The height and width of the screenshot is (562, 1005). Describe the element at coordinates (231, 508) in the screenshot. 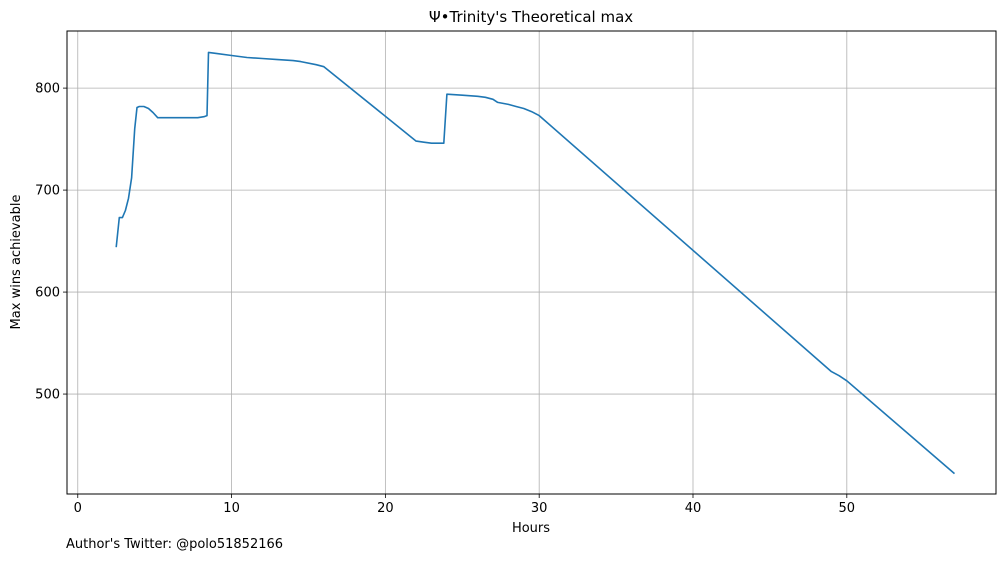

I see `x-tick-label: 10` at that location.